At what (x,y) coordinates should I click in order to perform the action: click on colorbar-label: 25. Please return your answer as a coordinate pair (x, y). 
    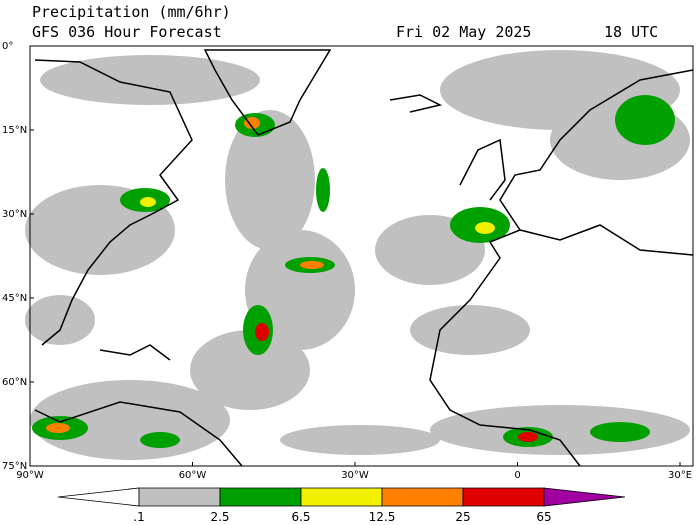
    Looking at the image, I should click on (462, 517).